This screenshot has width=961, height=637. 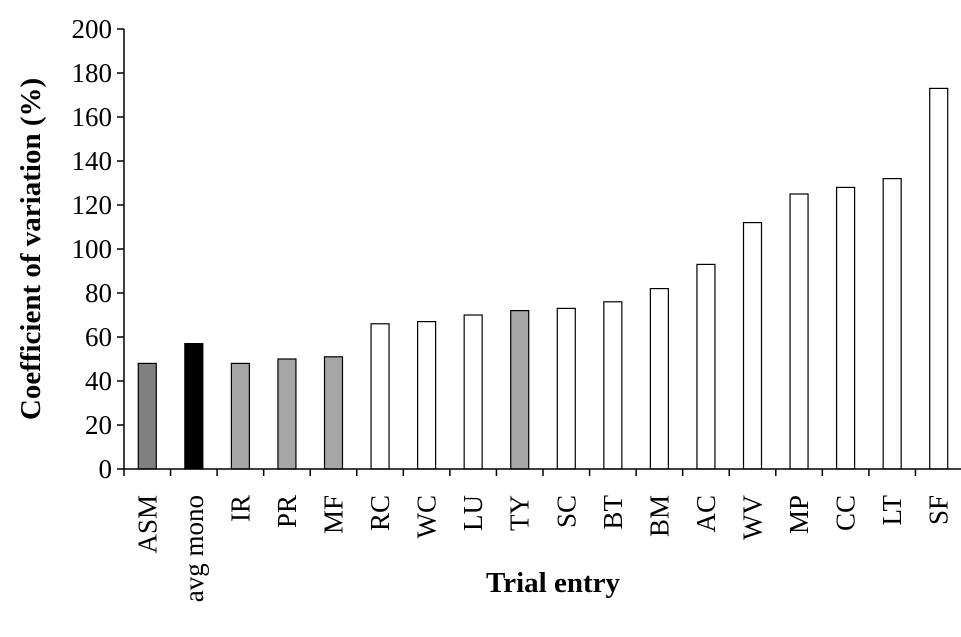 What do you see at coordinates (553, 583) in the screenshot?
I see `x-axis-title: Trial entry` at bounding box center [553, 583].